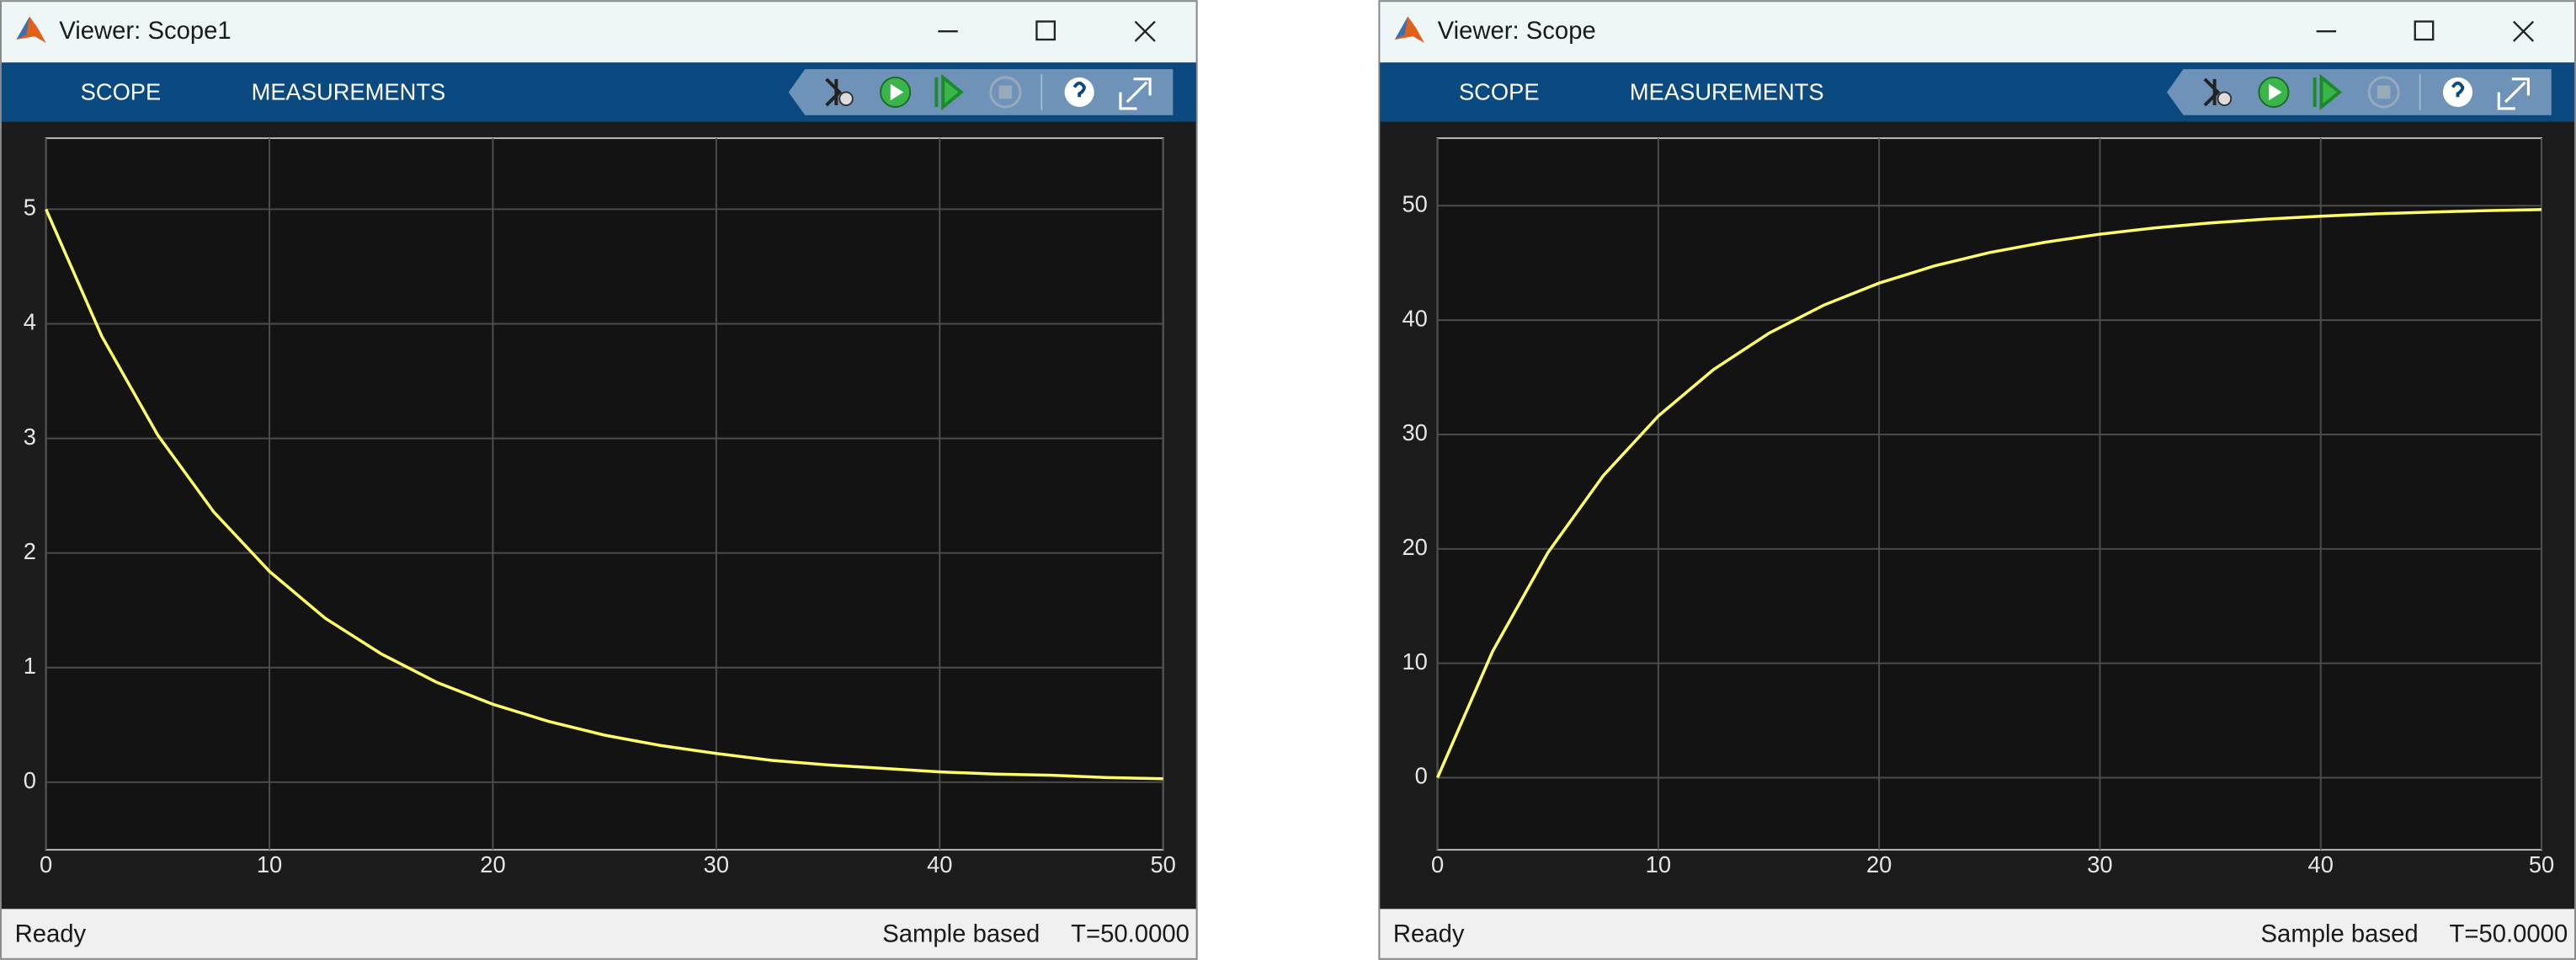 This screenshot has height=960, width=2576. I want to click on y-tick-label: 4, so click(30, 322).